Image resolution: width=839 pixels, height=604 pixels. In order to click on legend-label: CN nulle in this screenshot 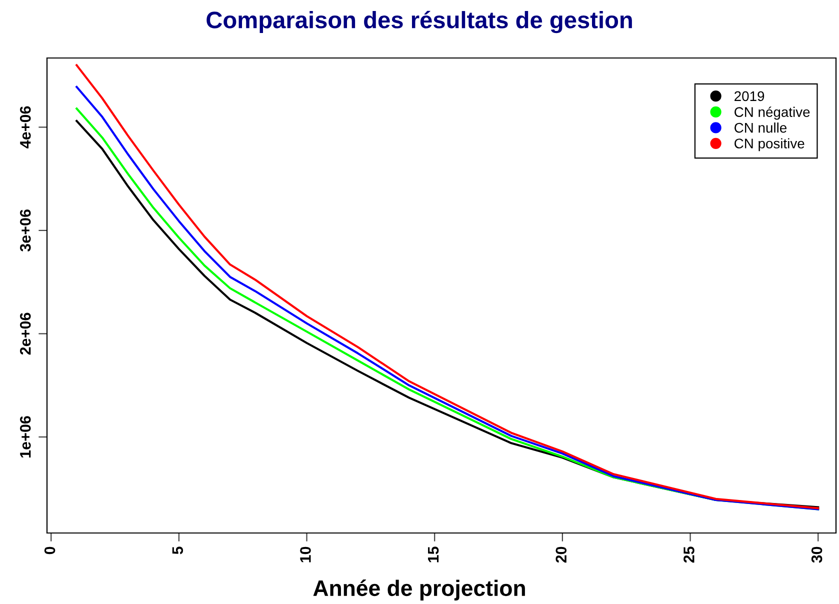, I will do `click(760, 127)`.